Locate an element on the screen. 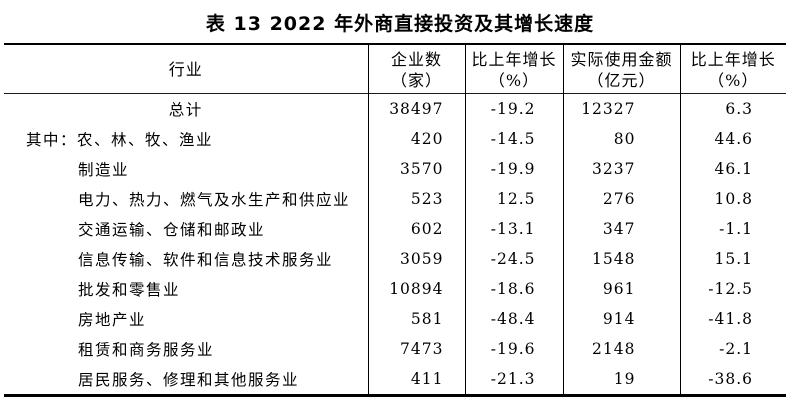 The height and width of the screenshot is (413, 800). value-cell: 10.8 is located at coordinates (732, 199).